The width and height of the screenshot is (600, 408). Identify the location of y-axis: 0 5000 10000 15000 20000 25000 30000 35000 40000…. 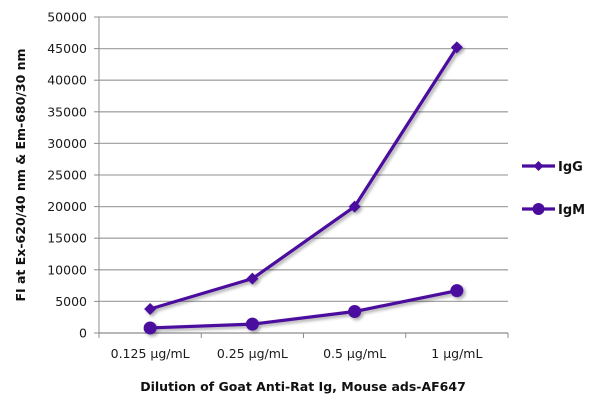
(73, 175).